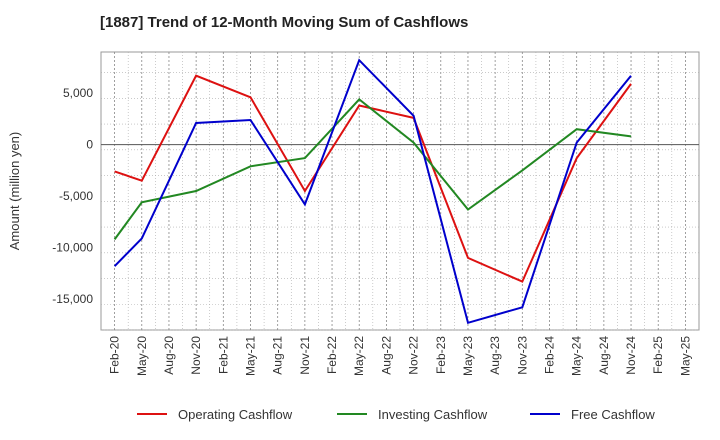 This screenshot has height=440, width=720. What do you see at coordinates (305, 355) in the screenshot?
I see `x-tick-label: Nov-21` at bounding box center [305, 355].